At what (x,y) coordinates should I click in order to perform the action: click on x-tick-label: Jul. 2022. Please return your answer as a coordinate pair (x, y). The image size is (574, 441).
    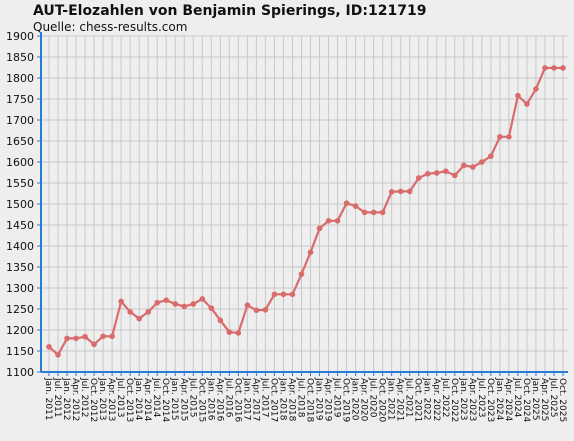
    Looking at the image, I should click on (445, 397).